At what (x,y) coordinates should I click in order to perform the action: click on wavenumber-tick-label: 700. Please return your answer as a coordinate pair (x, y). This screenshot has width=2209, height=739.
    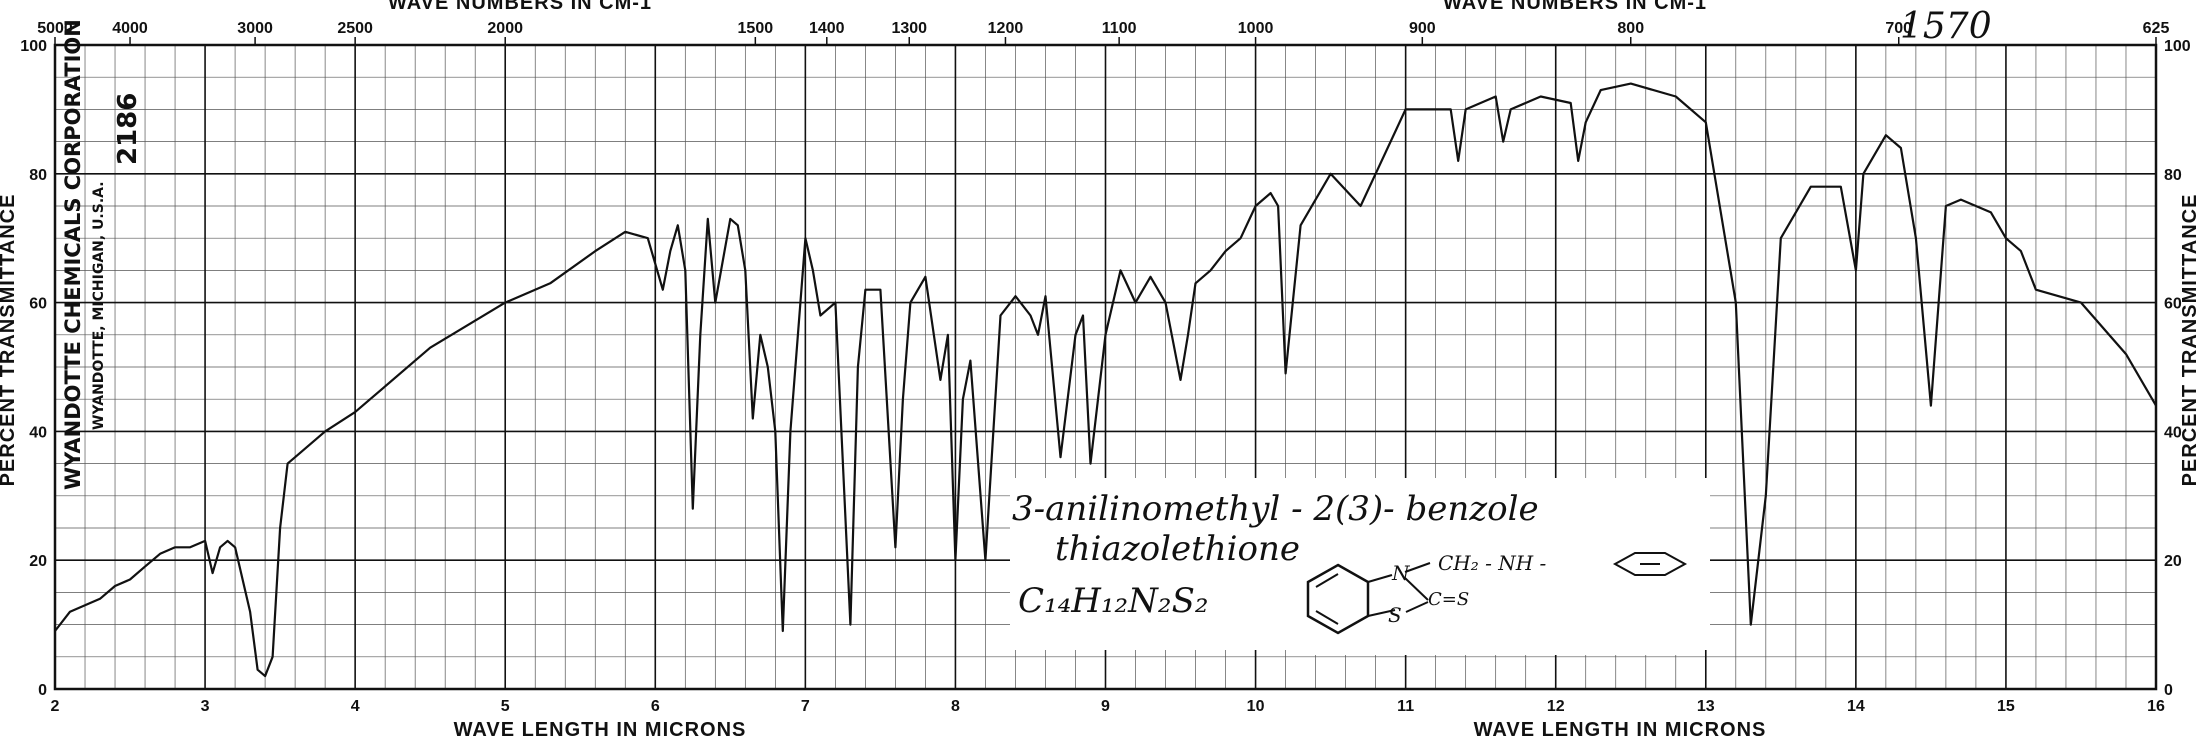
    Looking at the image, I should click on (1898, 28).